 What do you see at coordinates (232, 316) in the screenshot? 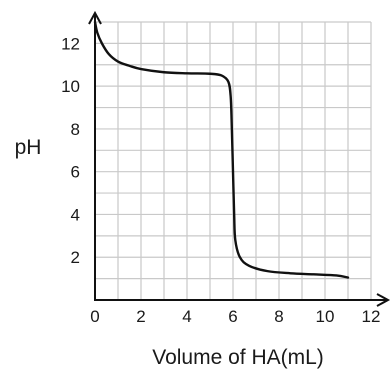
I see `x-tick-label: 6` at bounding box center [232, 316].